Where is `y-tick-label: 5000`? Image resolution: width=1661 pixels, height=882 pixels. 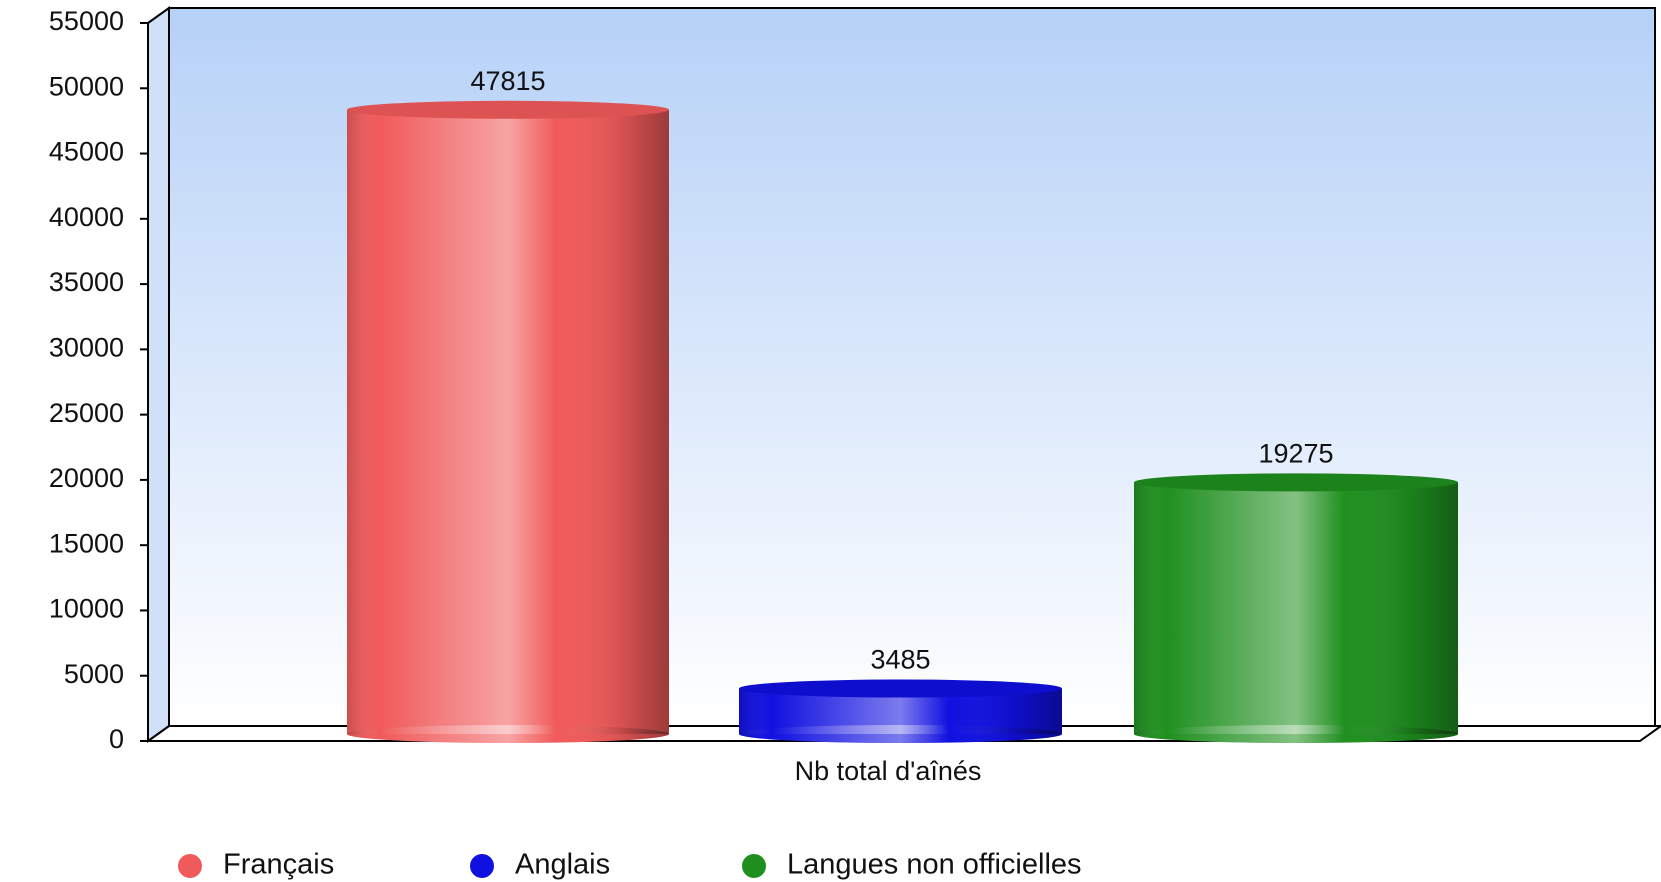 y-tick-label: 5000 is located at coordinates (94, 674).